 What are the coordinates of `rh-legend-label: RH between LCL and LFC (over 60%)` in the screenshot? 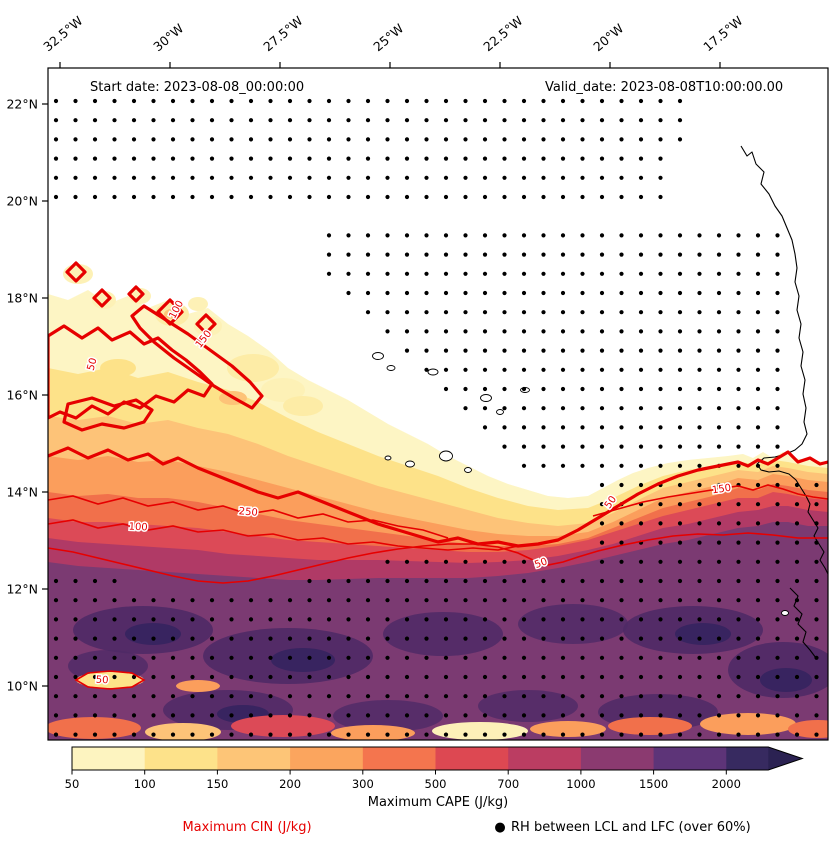 It's located at (631, 827).